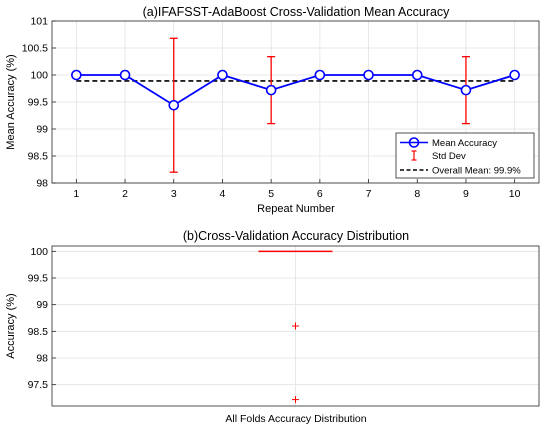 This screenshot has height=431, width=550. Describe the element at coordinates (414, 155) in the screenshot. I see `legend-std-marker` at that location.